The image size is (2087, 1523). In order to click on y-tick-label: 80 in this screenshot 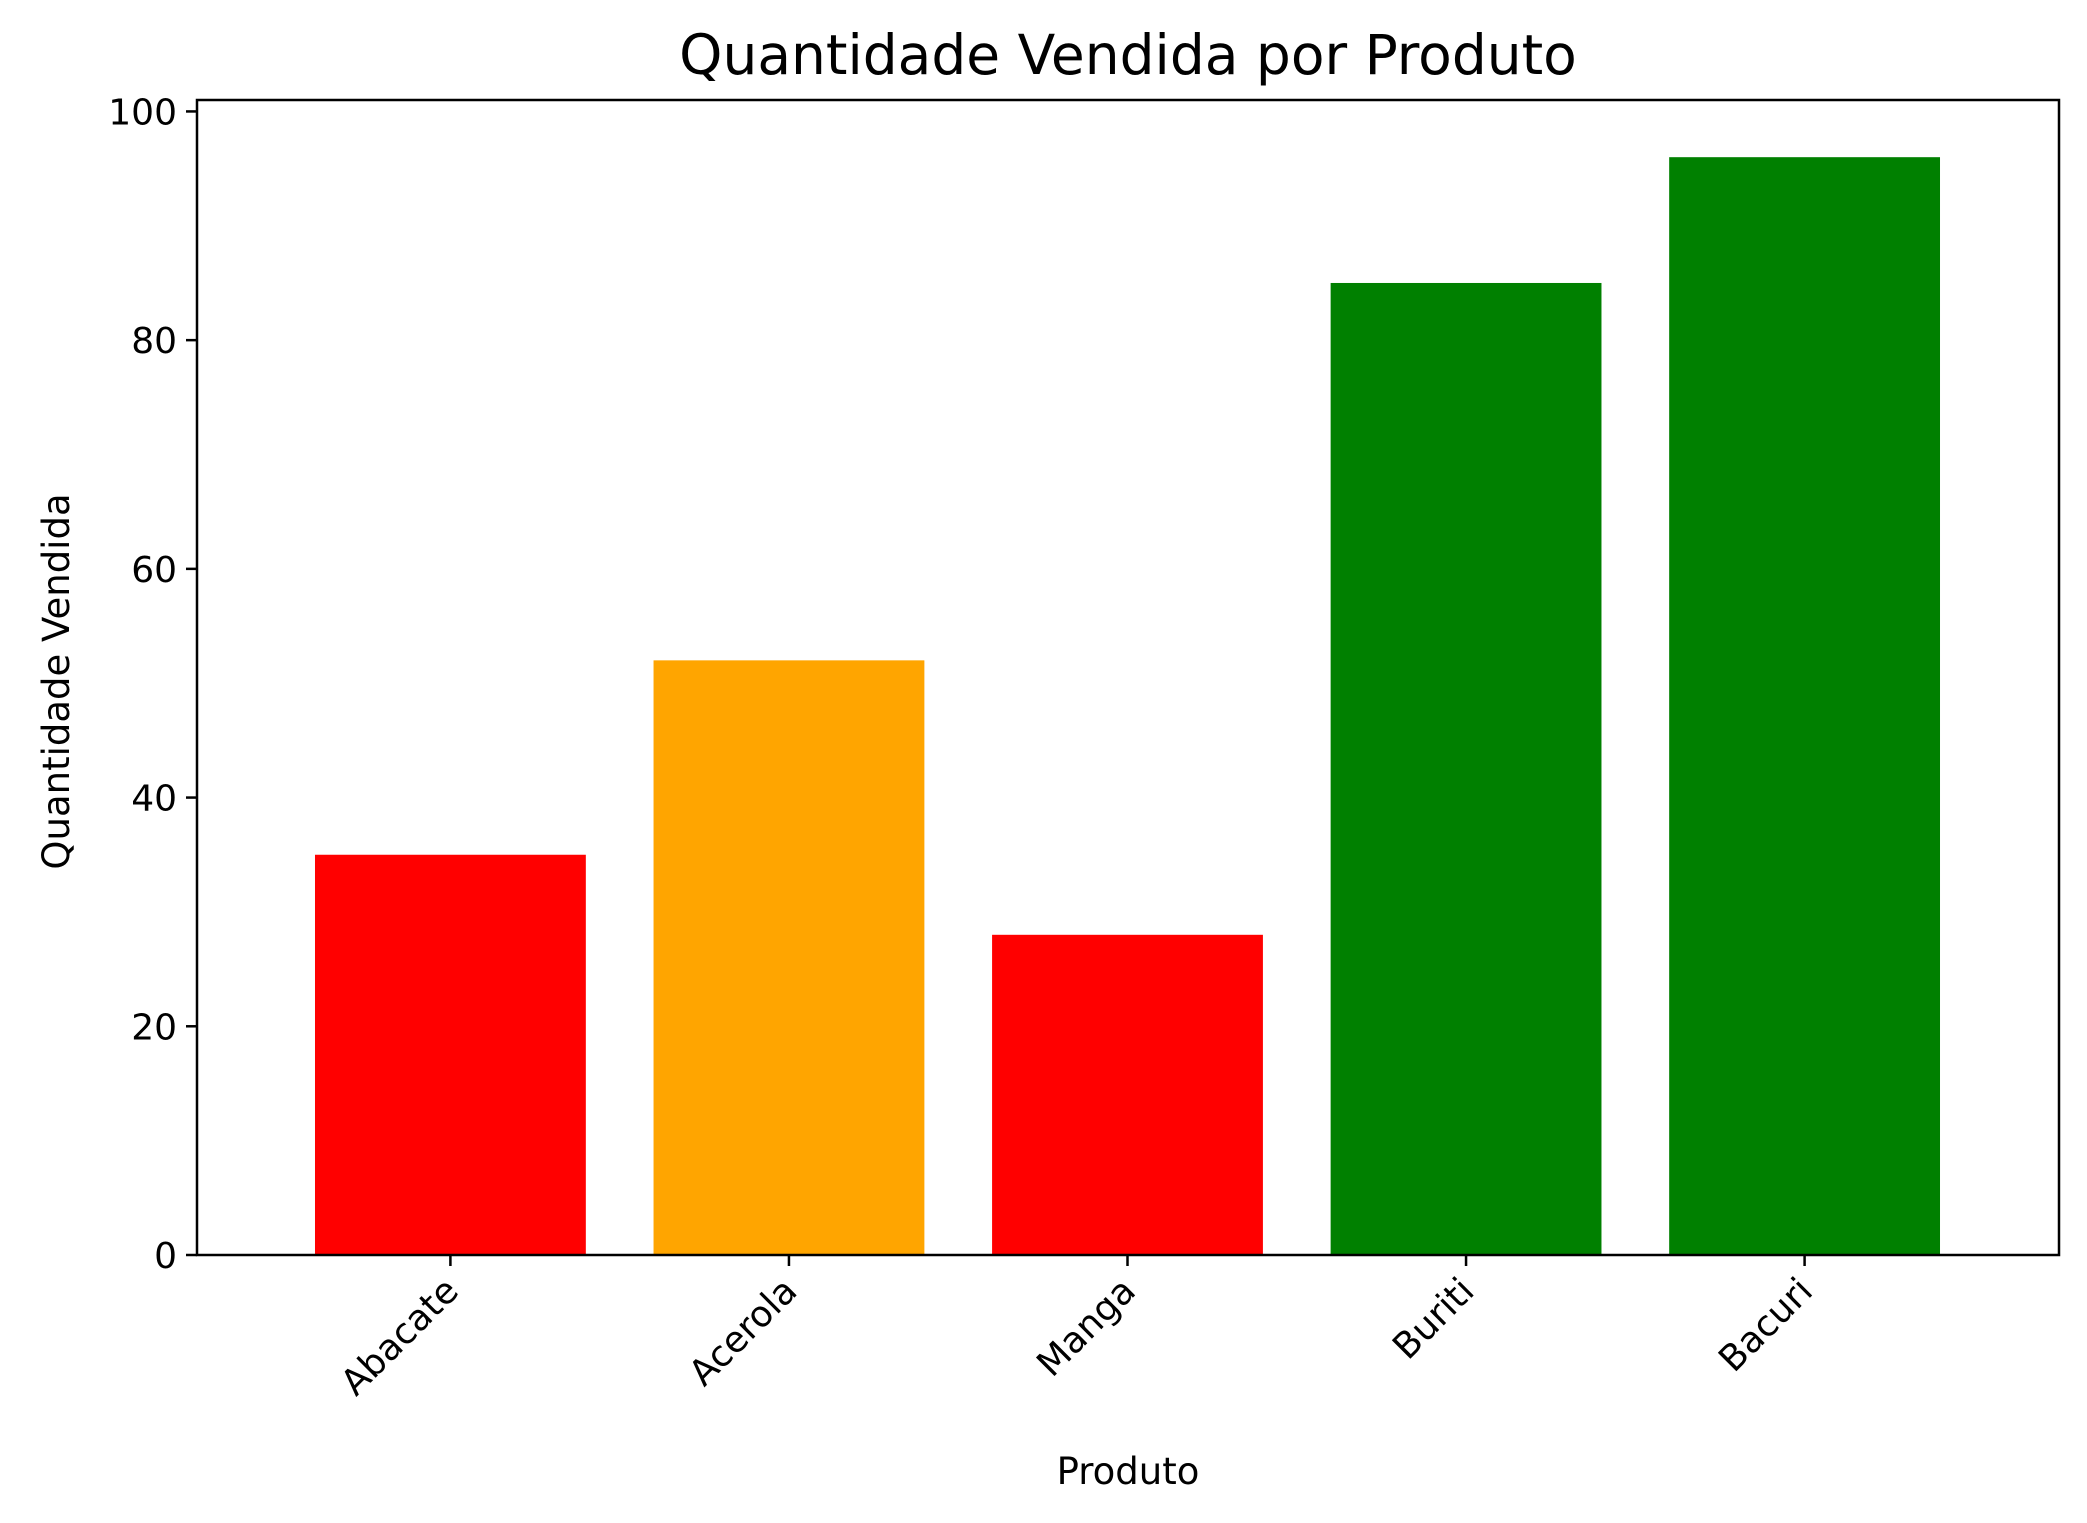, I will do `click(154, 341)`.